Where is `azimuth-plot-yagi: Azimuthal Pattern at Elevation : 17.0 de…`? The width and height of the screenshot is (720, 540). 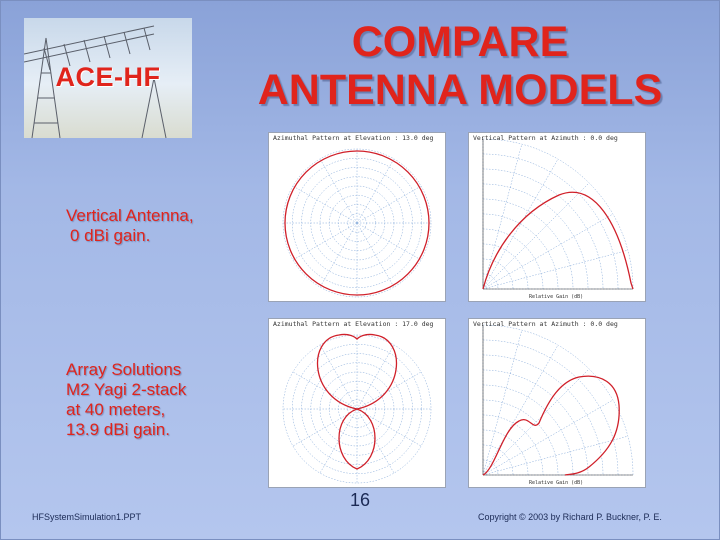 azimuth-plot-yagi: Azimuthal Pattern at Elevation : 17.0 de… is located at coordinates (357, 403).